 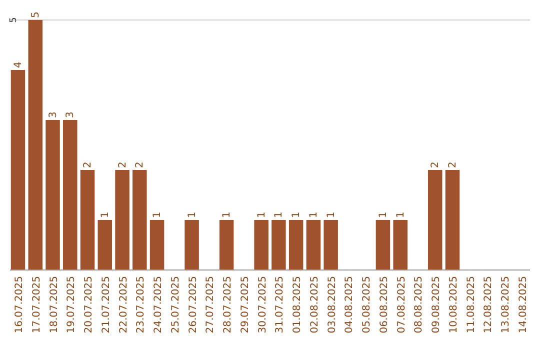 I want to click on x-tick-label: 22.07.2025, so click(x=124, y=305).